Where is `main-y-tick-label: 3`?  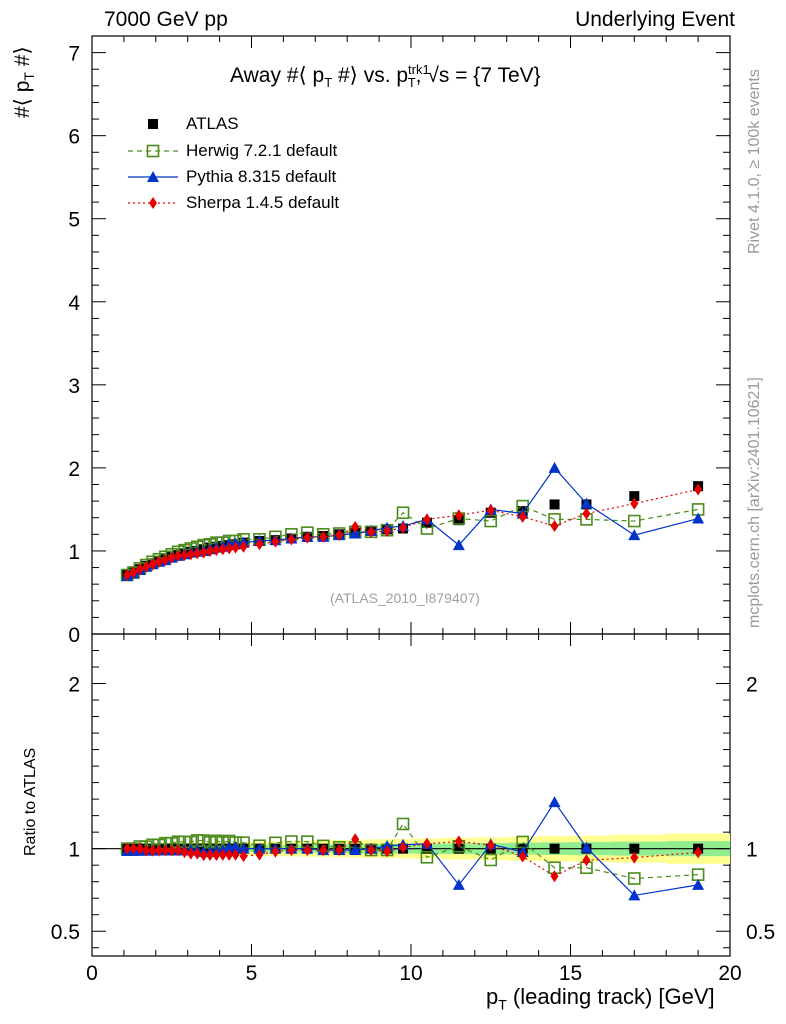 main-y-tick-label: 3 is located at coordinates (74, 386).